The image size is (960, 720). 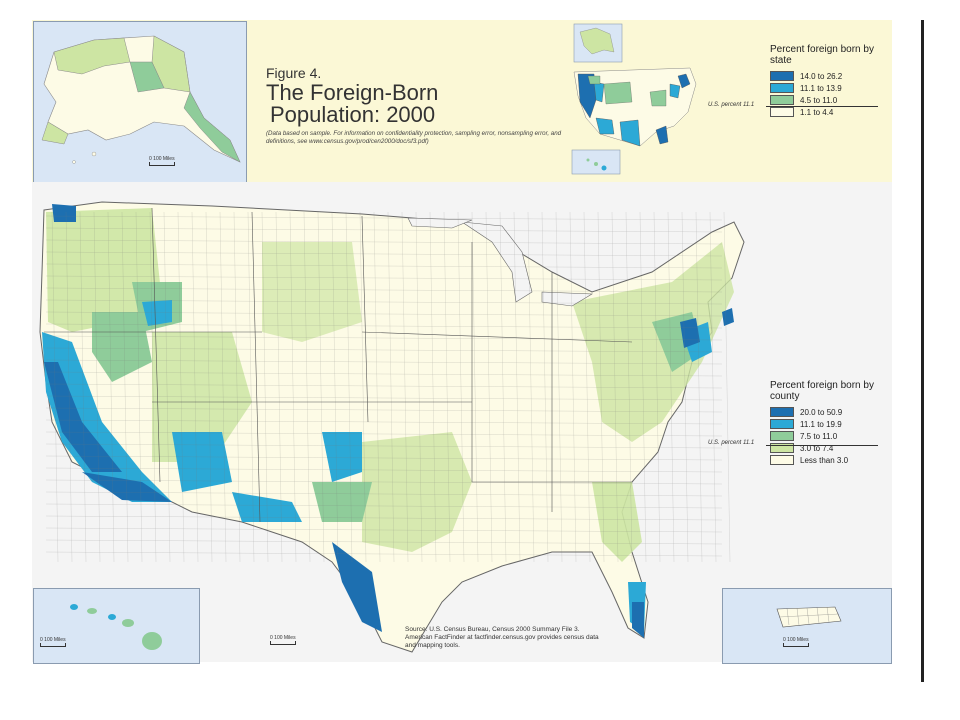 What do you see at coordinates (819, 100) in the screenshot?
I see `legend-class-label: 4.5 to 11.0` at bounding box center [819, 100].